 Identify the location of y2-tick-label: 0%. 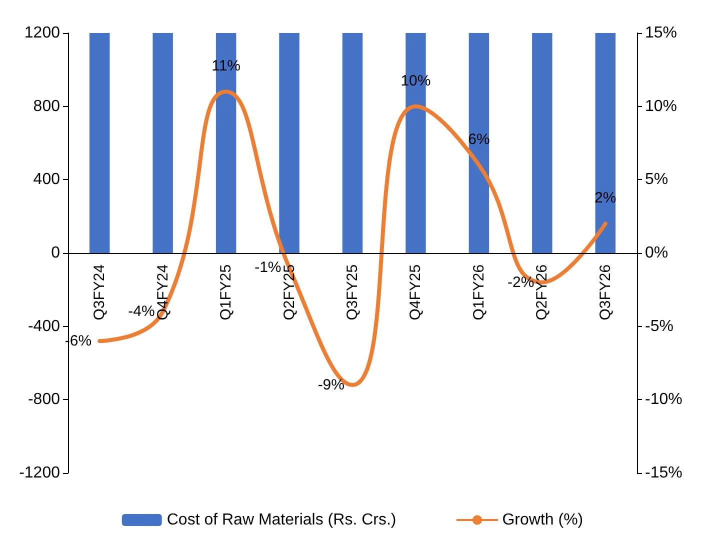
(656, 253).